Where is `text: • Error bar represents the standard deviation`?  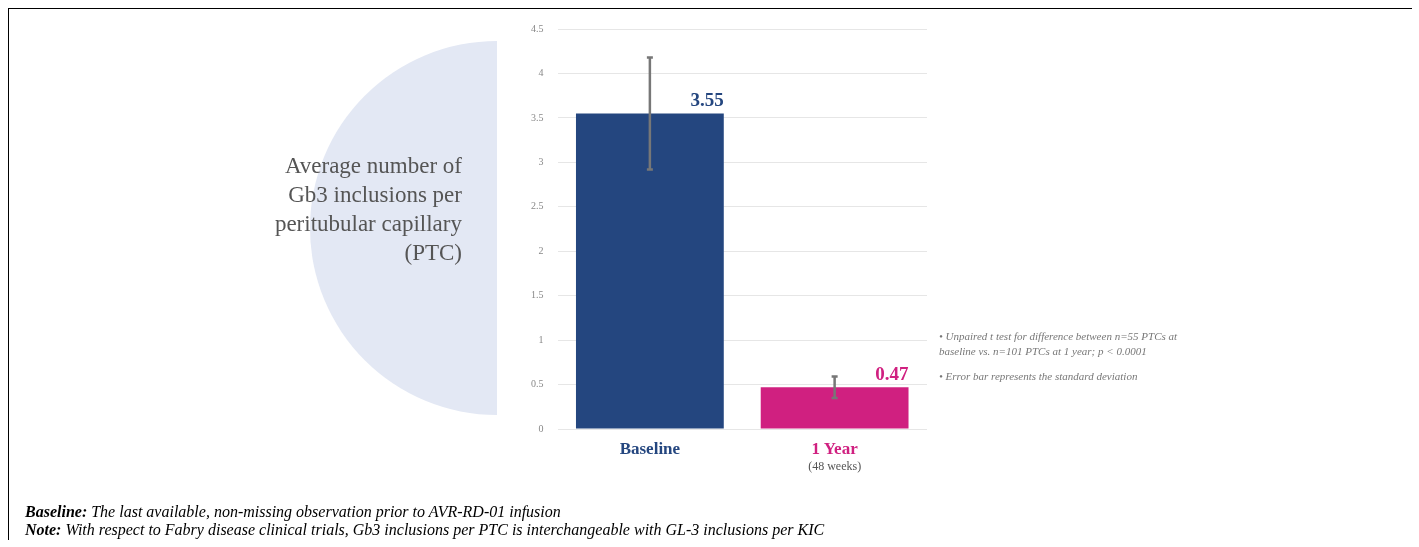
text: • Error bar represents the standard deviation is located at coordinates (1039, 376).